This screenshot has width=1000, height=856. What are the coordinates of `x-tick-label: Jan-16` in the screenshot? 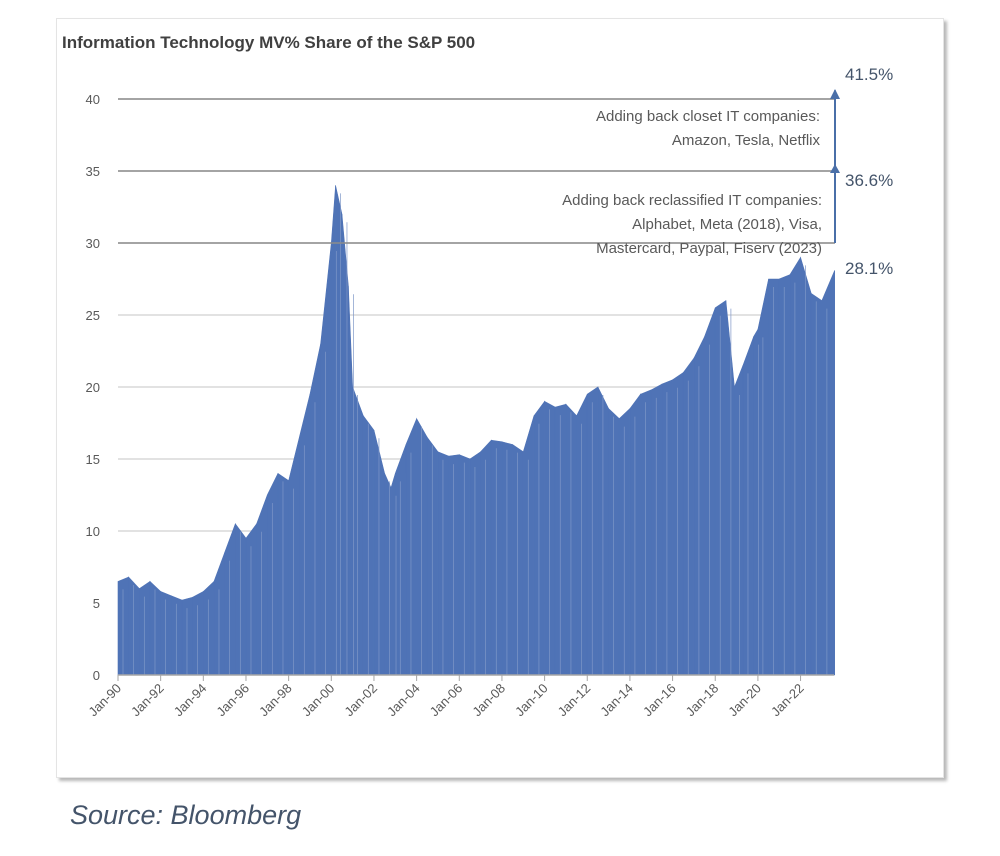 It's located at (659, 700).